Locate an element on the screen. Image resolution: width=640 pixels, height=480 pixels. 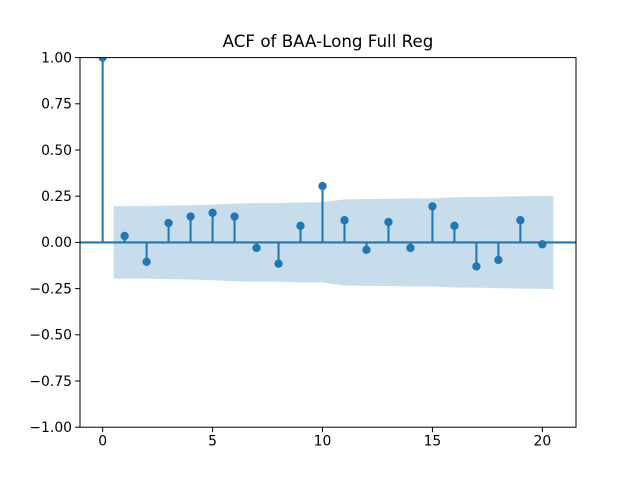
x-tick-label: 0 is located at coordinates (102, 442).